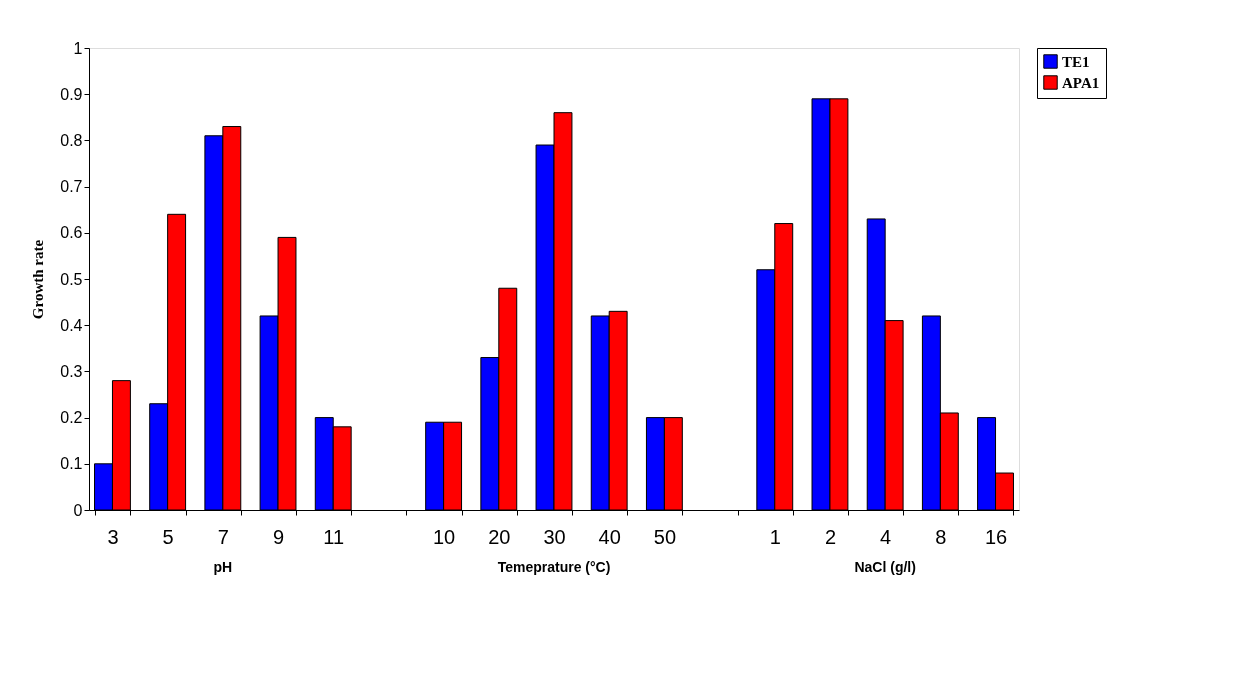  What do you see at coordinates (941, 536) in the screenshot?
I see `x-tick-label: 8` at bounding box center [941, 536].